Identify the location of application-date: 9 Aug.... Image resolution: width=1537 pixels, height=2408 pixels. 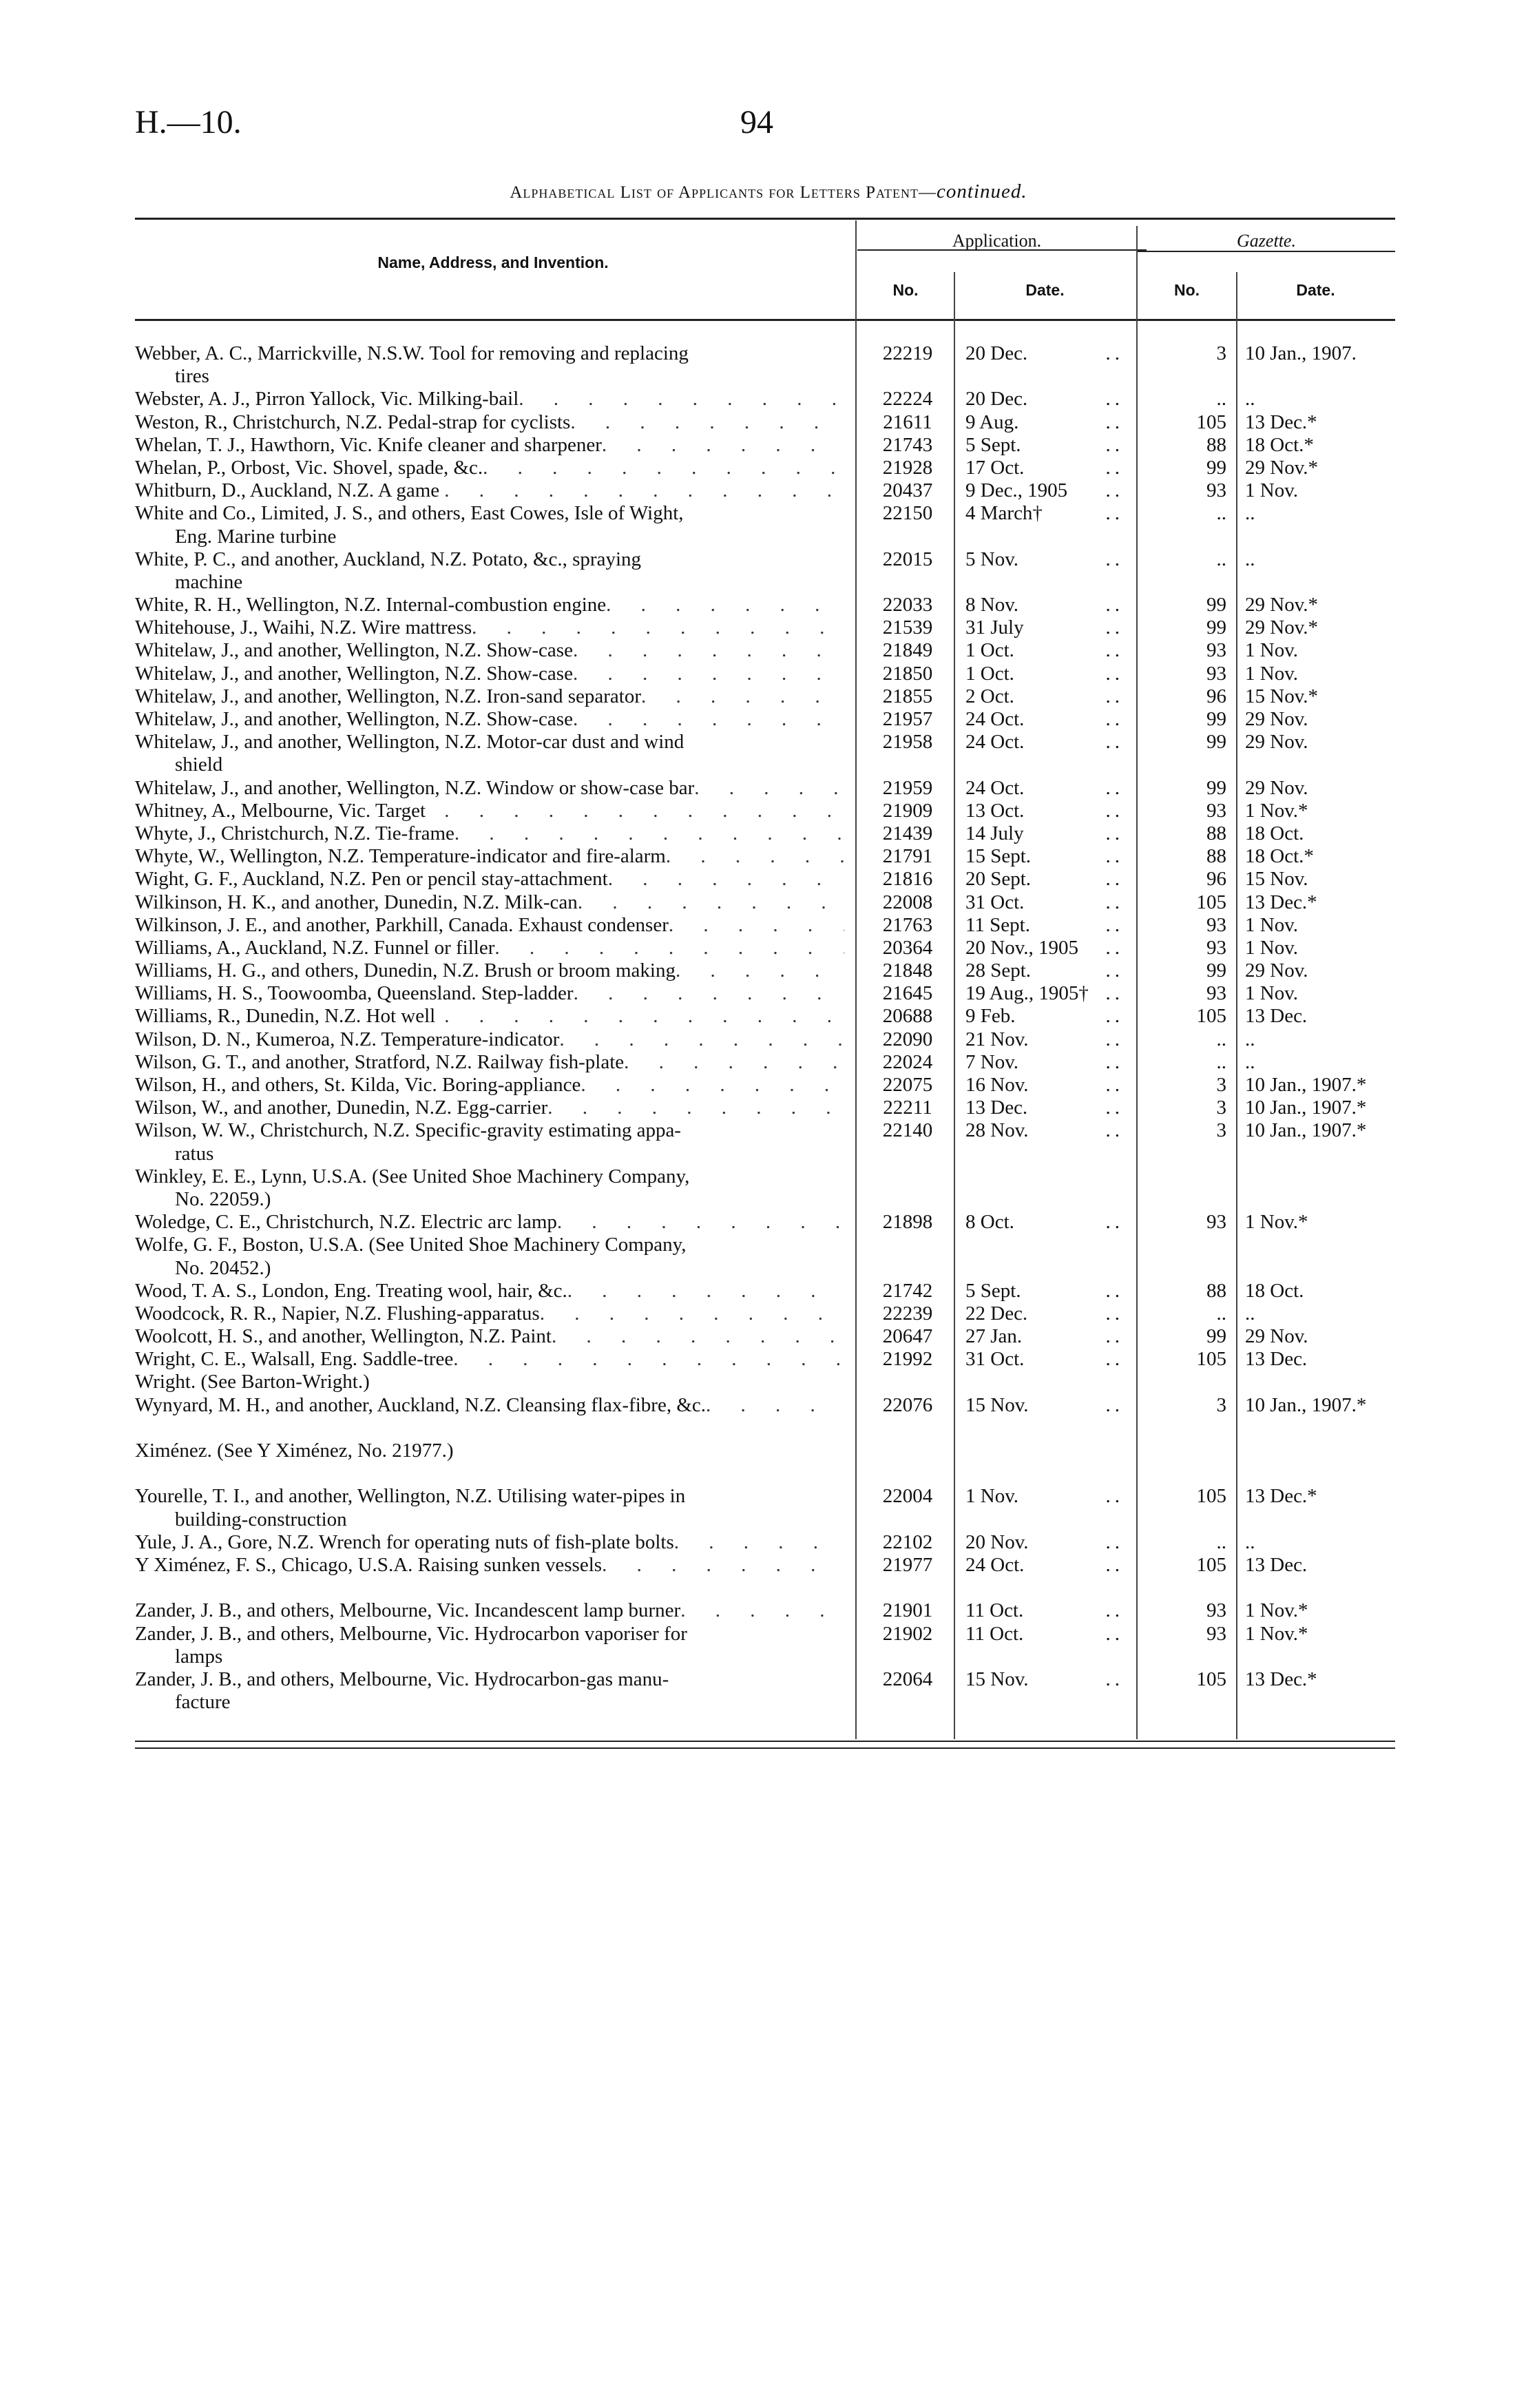
(1048, 422).